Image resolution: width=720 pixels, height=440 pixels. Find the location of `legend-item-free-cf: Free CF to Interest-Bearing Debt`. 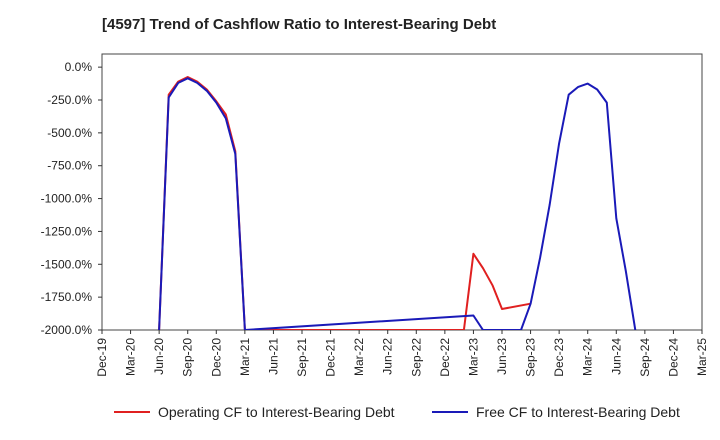

legend-item-free-cf: Free CF to Interest-Bearing Debt is located at coordinates (556, 412).